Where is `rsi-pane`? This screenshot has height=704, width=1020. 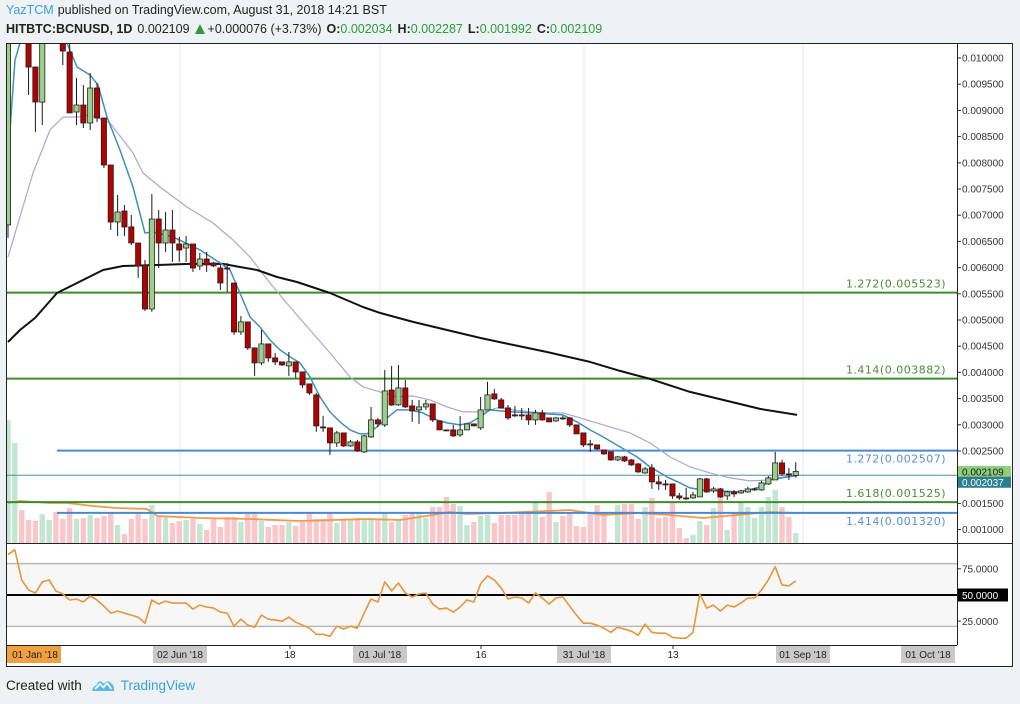 rsi-pane is located at coordinates (481, 593).